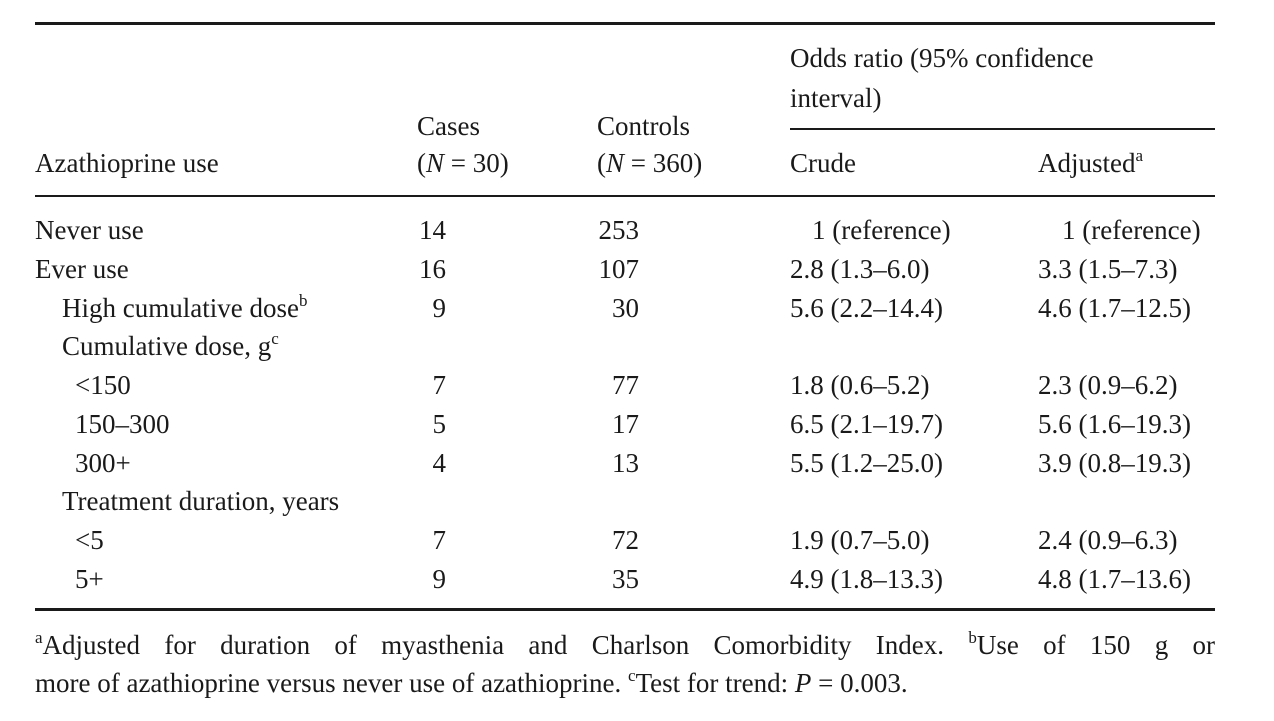  Describe the element at coordinates (432, 269) in the screenshot. I see `row-cases: 16` at that location.